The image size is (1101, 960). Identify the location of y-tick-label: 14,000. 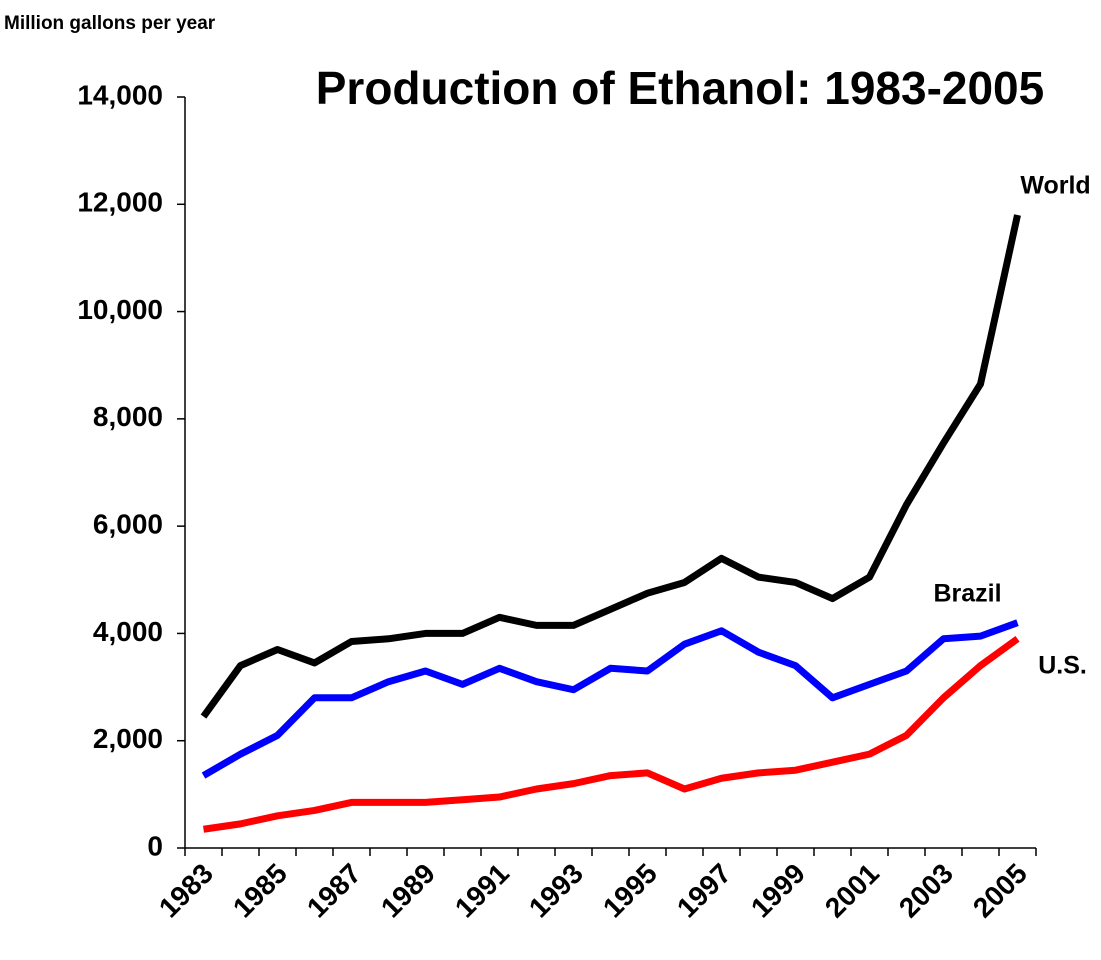
(120, 94).